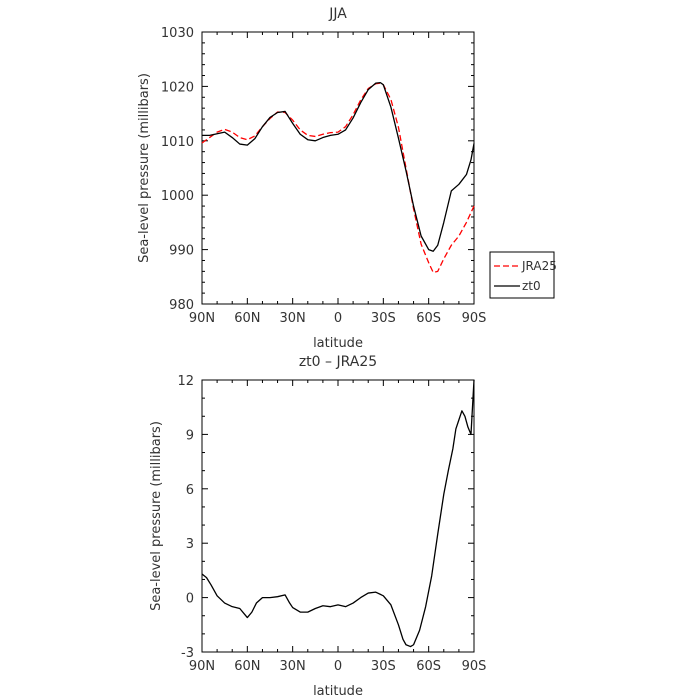 The height and width of the screenshot is (700, 700). I want to click on bottom-x-axis-title: latitude, so click(338, 691).